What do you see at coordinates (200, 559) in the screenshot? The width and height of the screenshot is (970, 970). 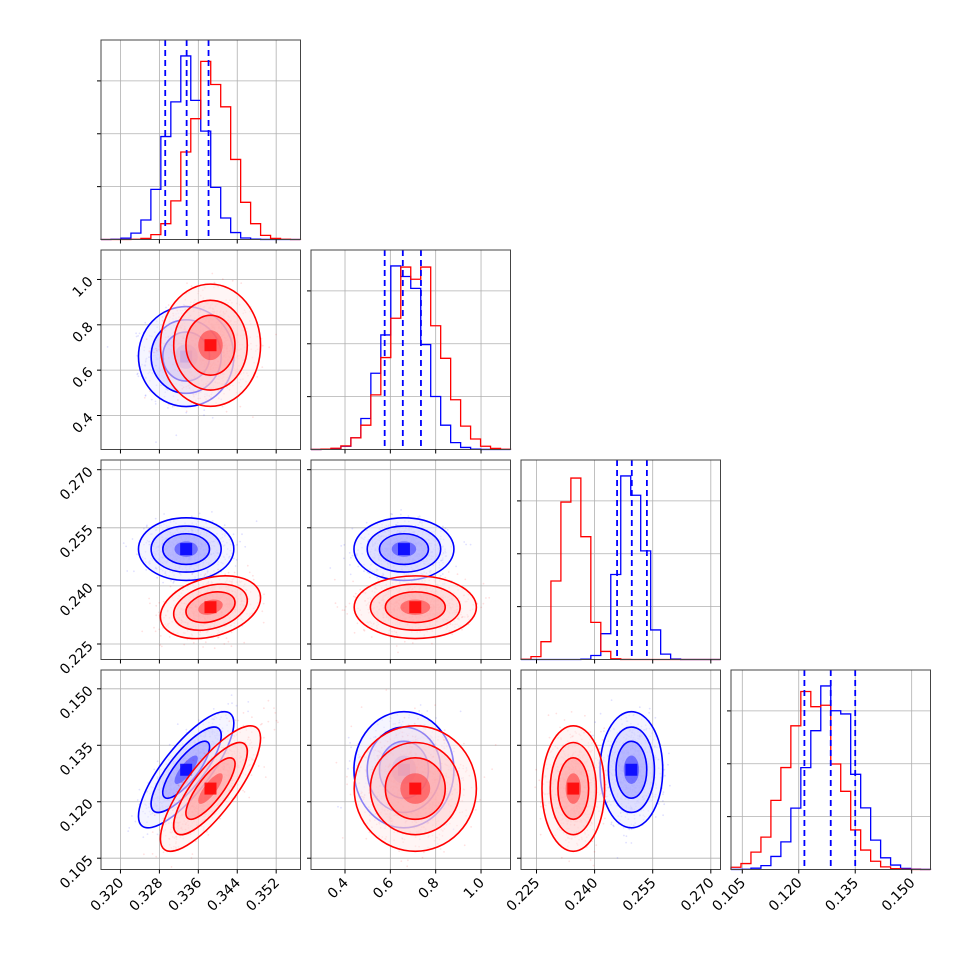 I see `panel-frame` at bounding box center [200, 559].